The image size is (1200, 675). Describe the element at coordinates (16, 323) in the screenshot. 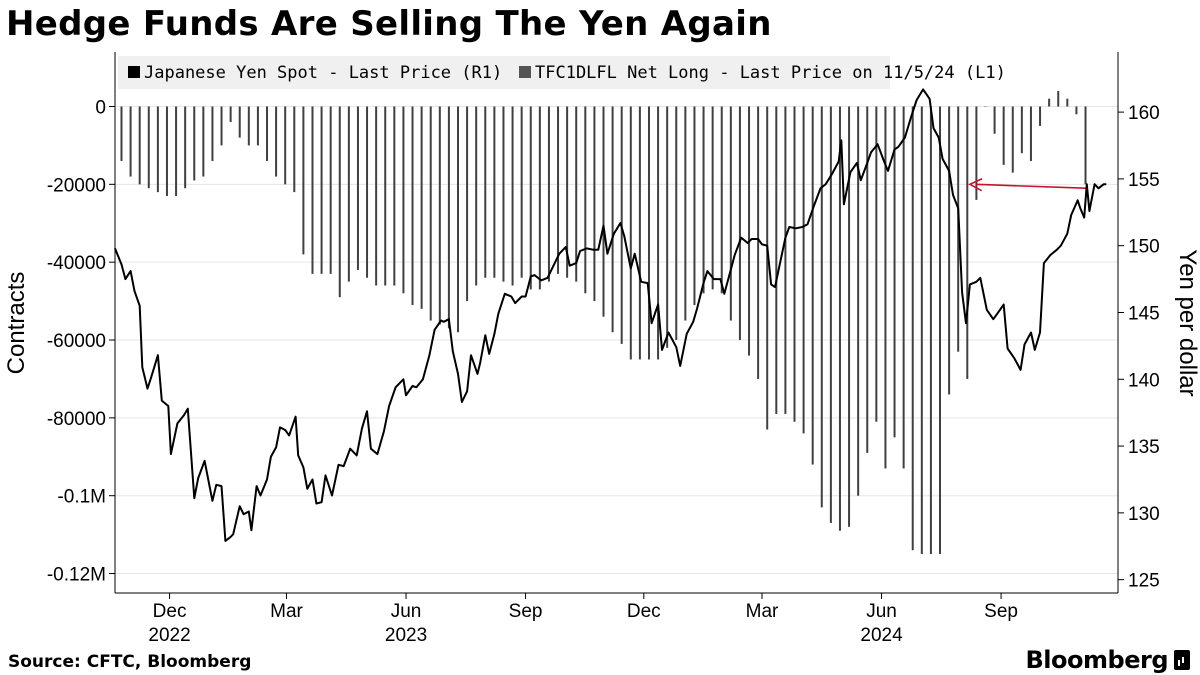

I see `left-axis-title: Contracts` at that location.